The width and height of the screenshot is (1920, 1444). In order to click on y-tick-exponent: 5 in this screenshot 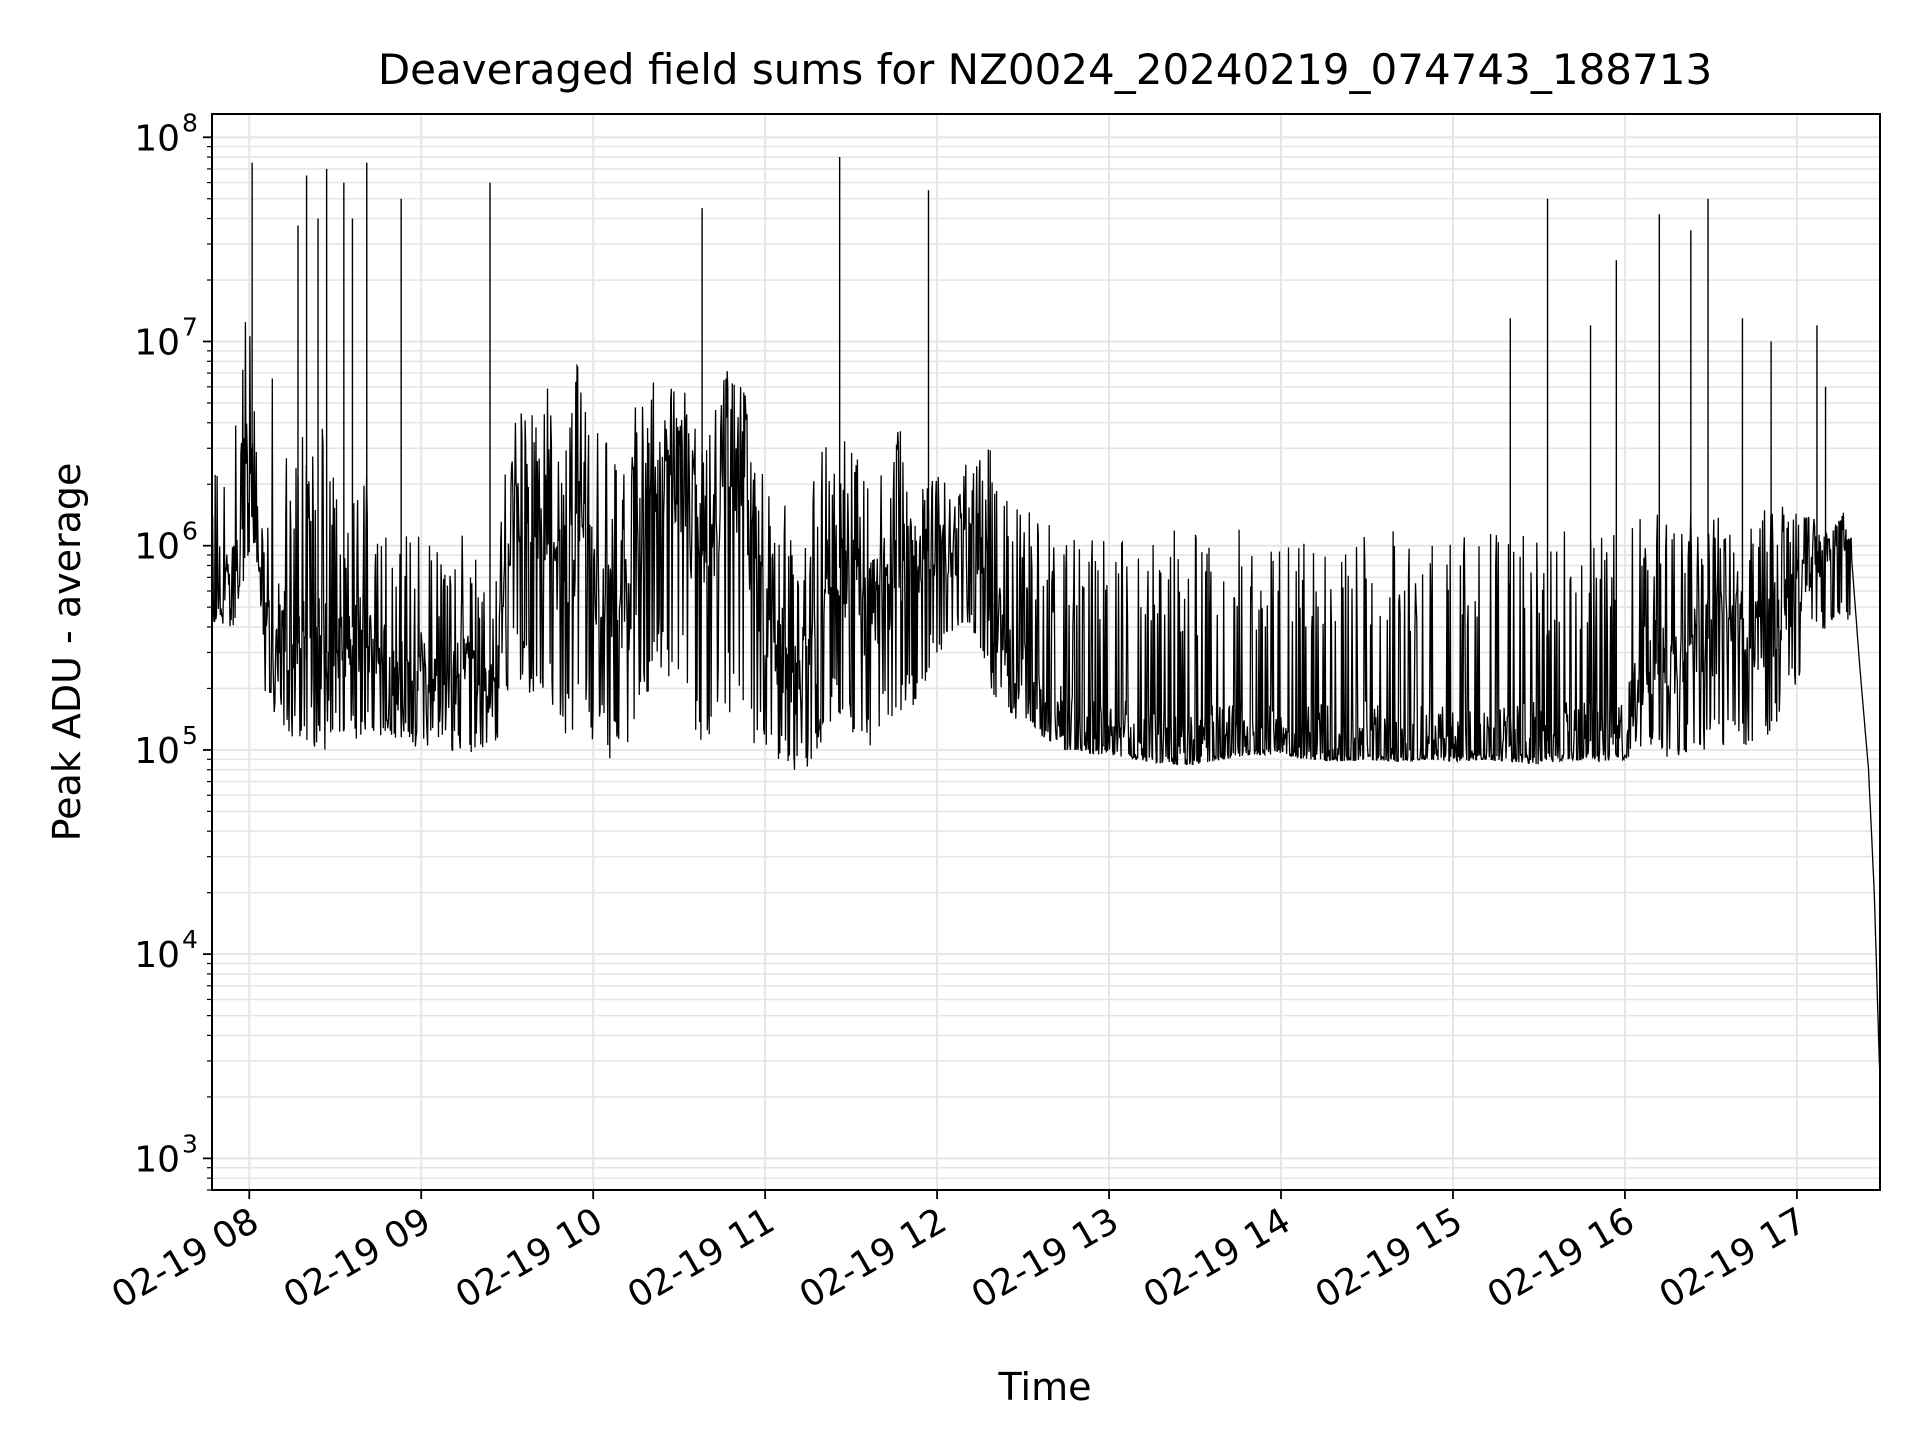, I will do `click(190, 735)`.